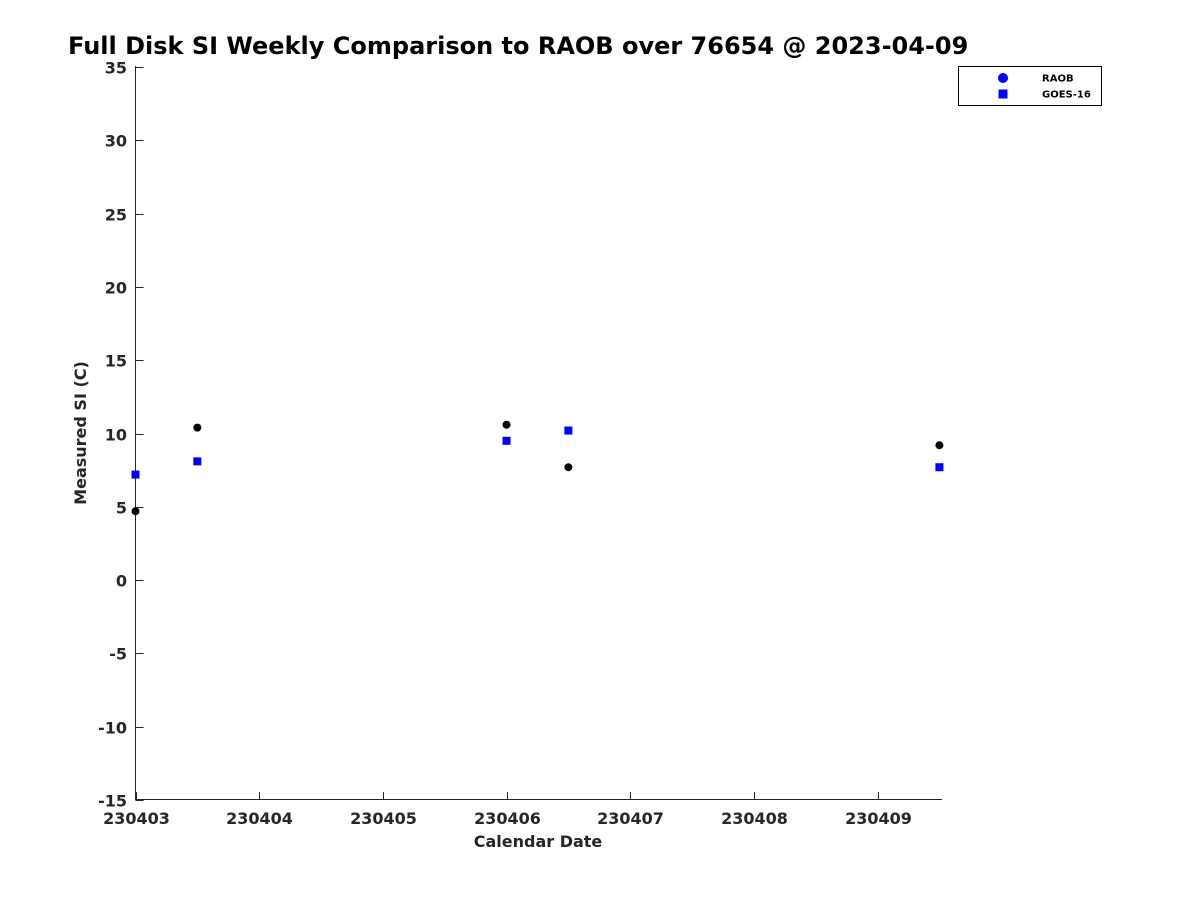 The height and width of the screenshot is (904, 1200). I want to click on y-axis-label: Measured SI (C), so click(80, 433).